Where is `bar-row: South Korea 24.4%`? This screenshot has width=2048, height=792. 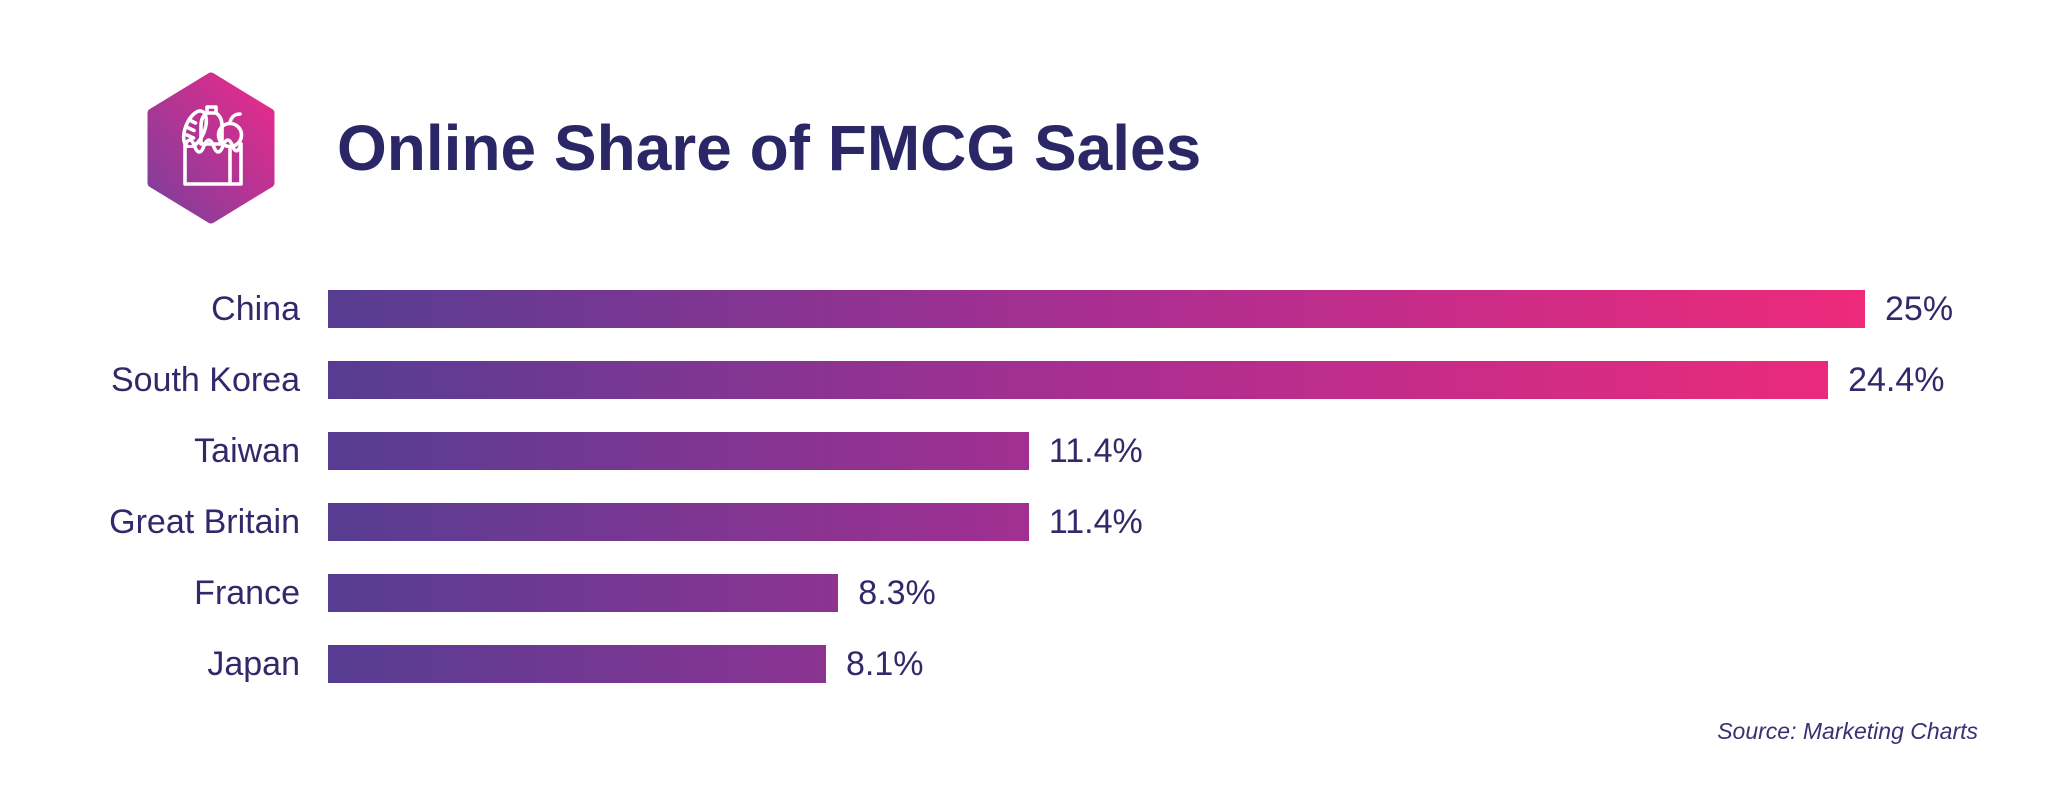 bar-row: South Korea 24.4% is located at coordinates (1024, 380).